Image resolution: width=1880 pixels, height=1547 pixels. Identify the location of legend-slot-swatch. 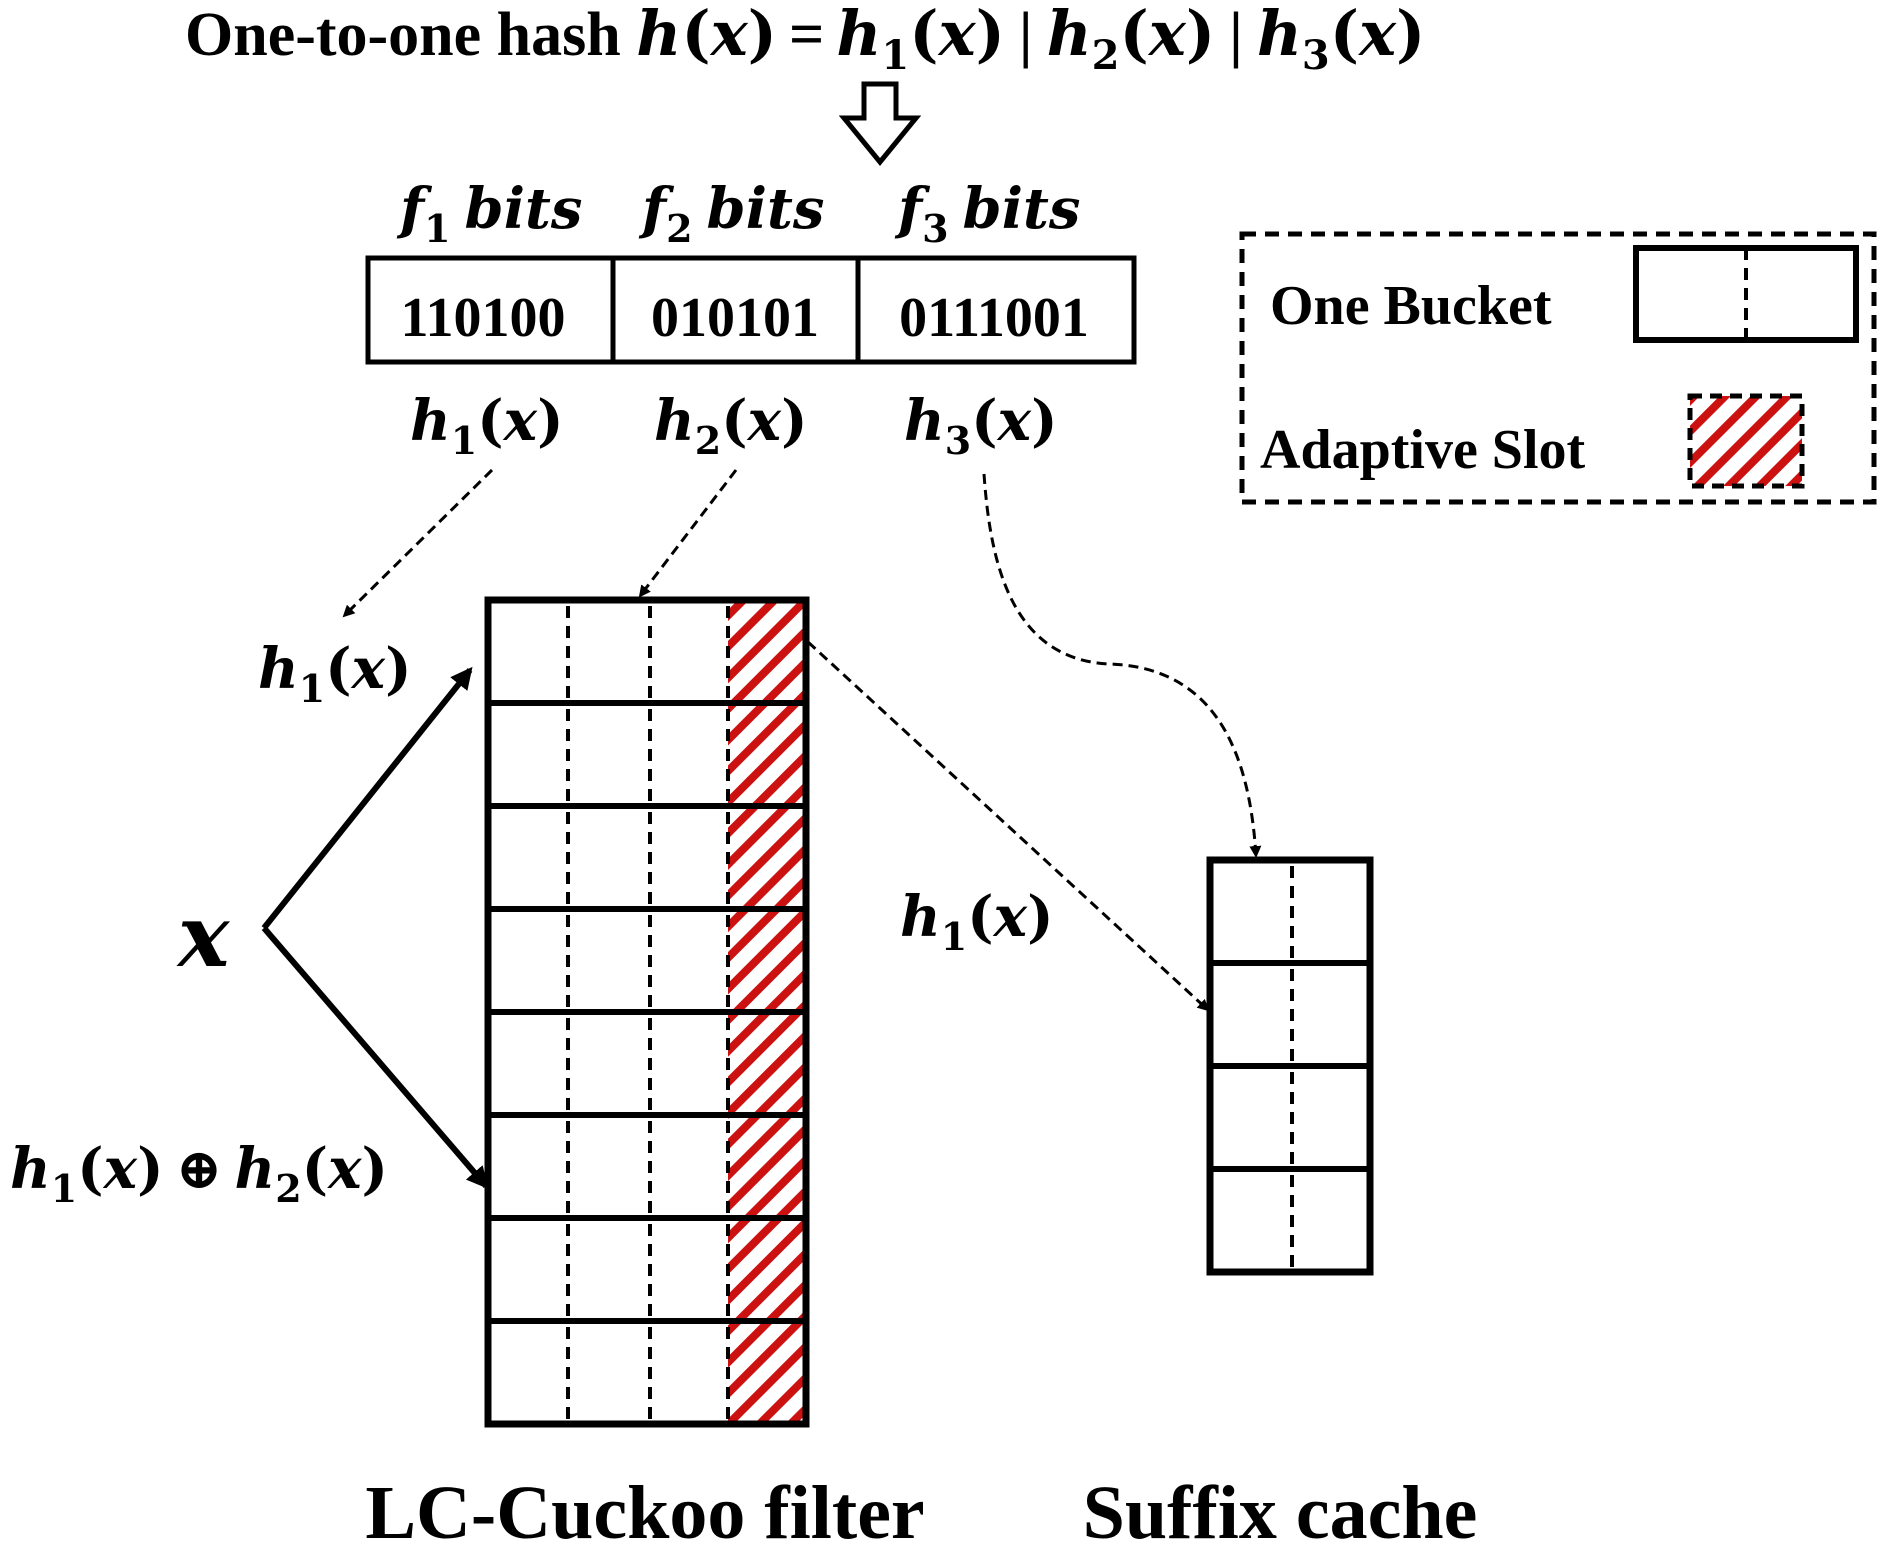
(1746, 441).